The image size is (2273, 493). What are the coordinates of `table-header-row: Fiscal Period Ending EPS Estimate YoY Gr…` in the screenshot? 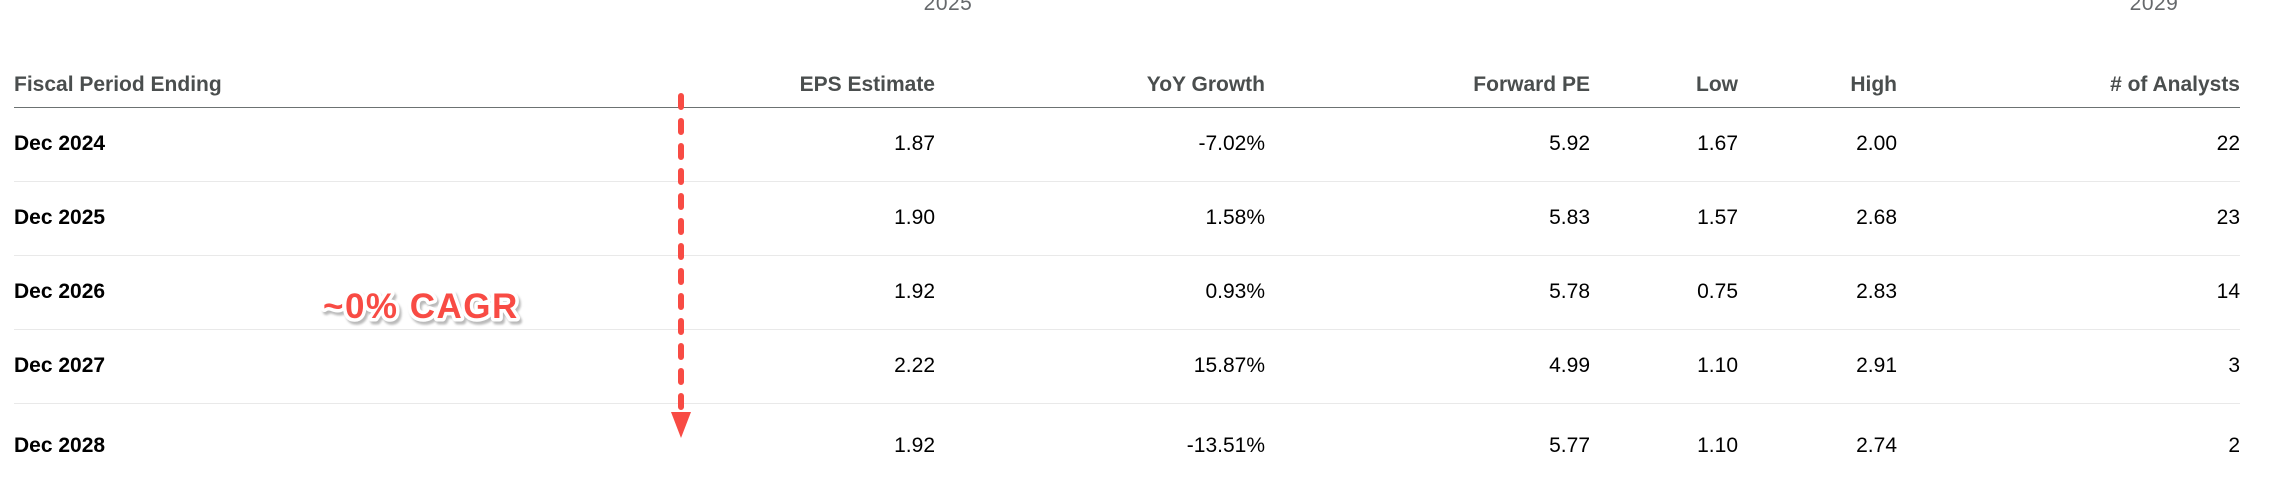 It's located at (1127, 86).